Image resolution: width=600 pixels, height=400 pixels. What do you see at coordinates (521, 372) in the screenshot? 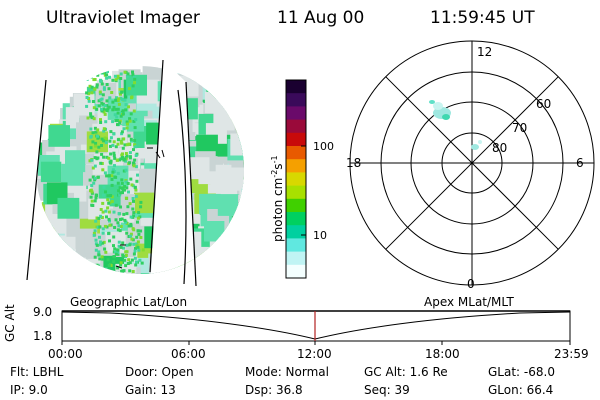
I see `status-glat: GLat: -68.0` at bounding box center [521, 372].